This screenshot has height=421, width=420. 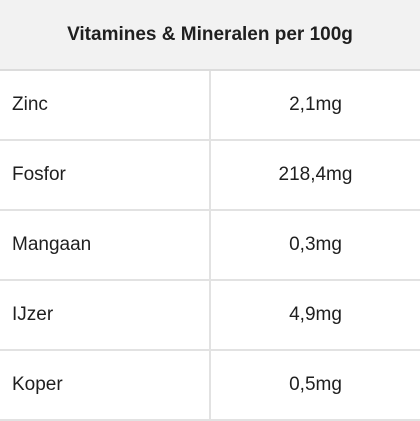 What do you see at coordinates (105, 245) in the screenshot?
I see `nutrient-name: Mangaan` at bounding box center [105, 245].